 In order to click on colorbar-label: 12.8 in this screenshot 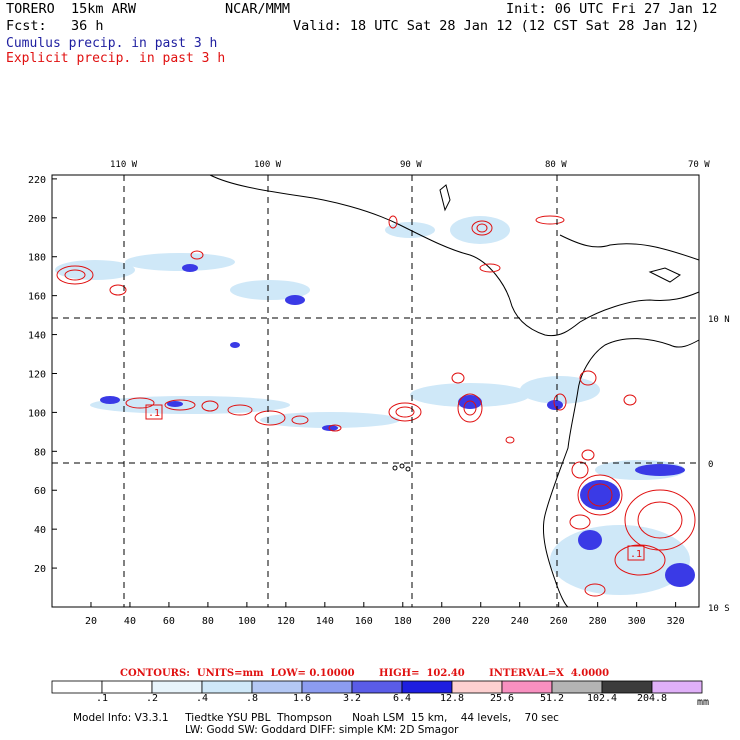, I will do `click(452, 698)`.